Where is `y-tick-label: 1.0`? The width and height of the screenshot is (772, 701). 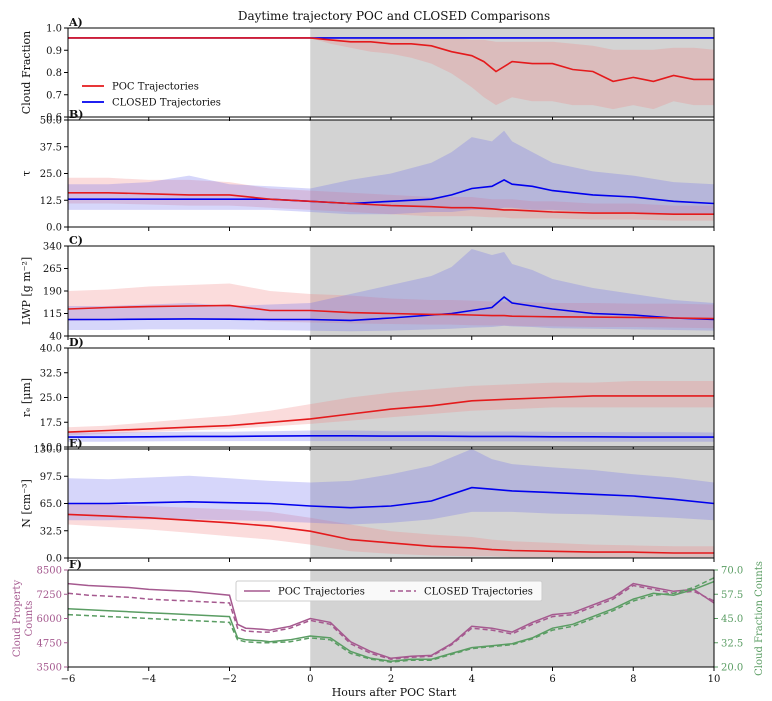
y-tick-label: 1.0 is located at coordinates (54, 29).